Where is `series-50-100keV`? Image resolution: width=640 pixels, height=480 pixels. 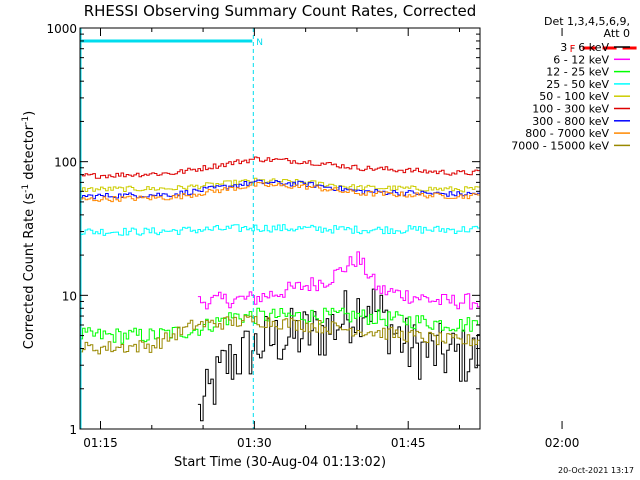
series-50-100keV is located at coordinates (280, 185).